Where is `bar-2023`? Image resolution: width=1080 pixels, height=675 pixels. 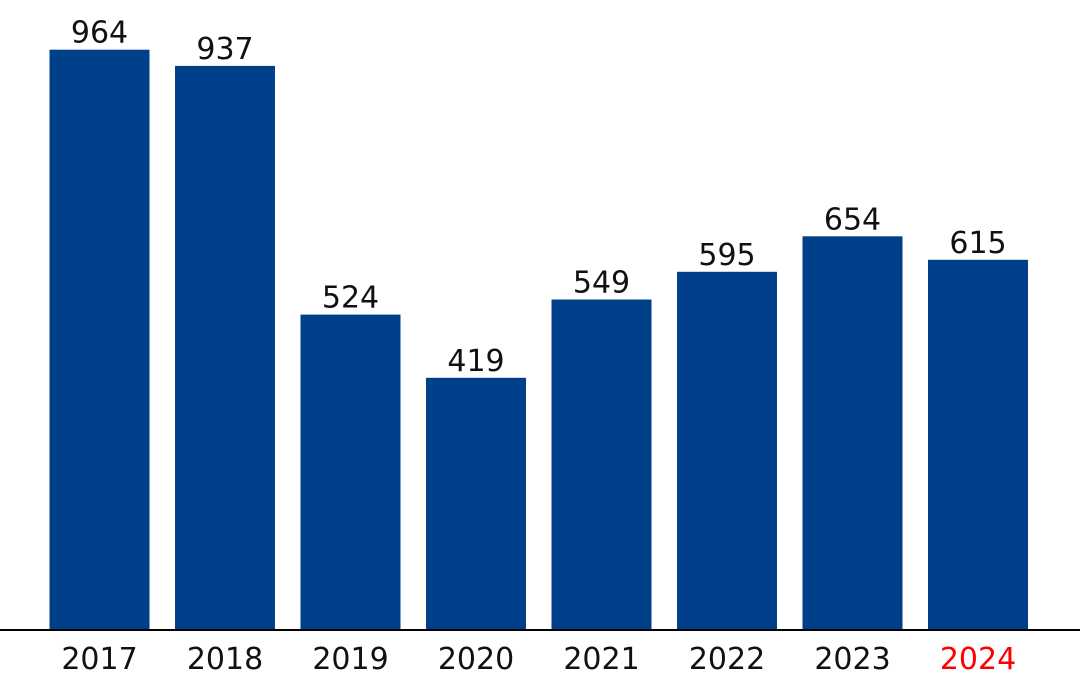
bar-2023 is located at coordinates (852, 433).